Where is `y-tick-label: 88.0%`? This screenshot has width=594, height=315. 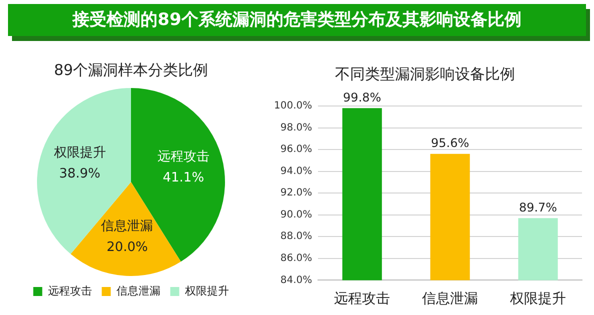 y-tick-label: 88.0% is located at coordinates (296, 236).